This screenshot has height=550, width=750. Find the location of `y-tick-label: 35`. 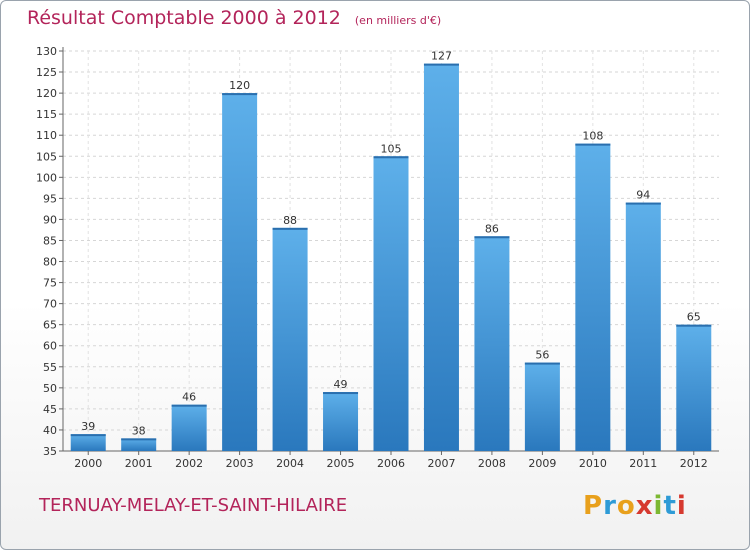

y-tick-label: 35 is located at coordinates (50, 451).